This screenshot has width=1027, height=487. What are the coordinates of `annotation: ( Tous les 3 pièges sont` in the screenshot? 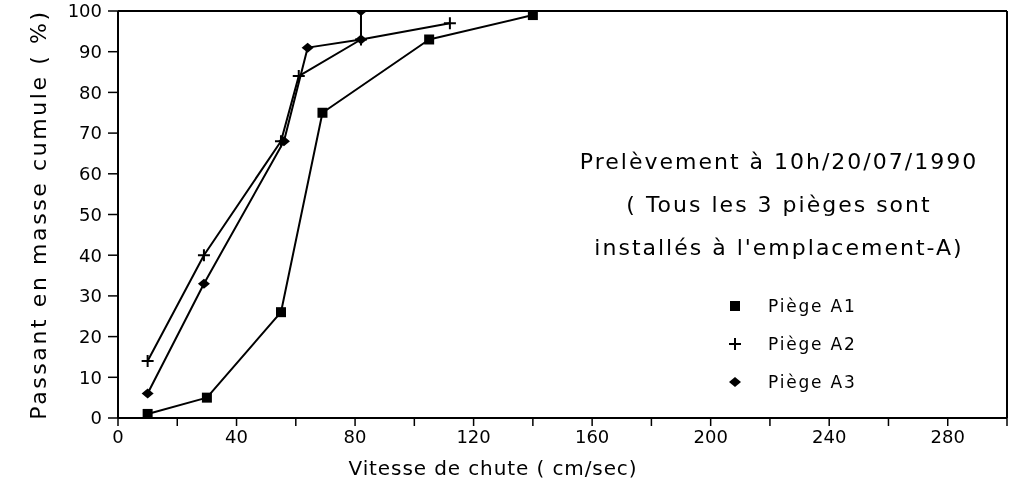 It's located at (779, 205).